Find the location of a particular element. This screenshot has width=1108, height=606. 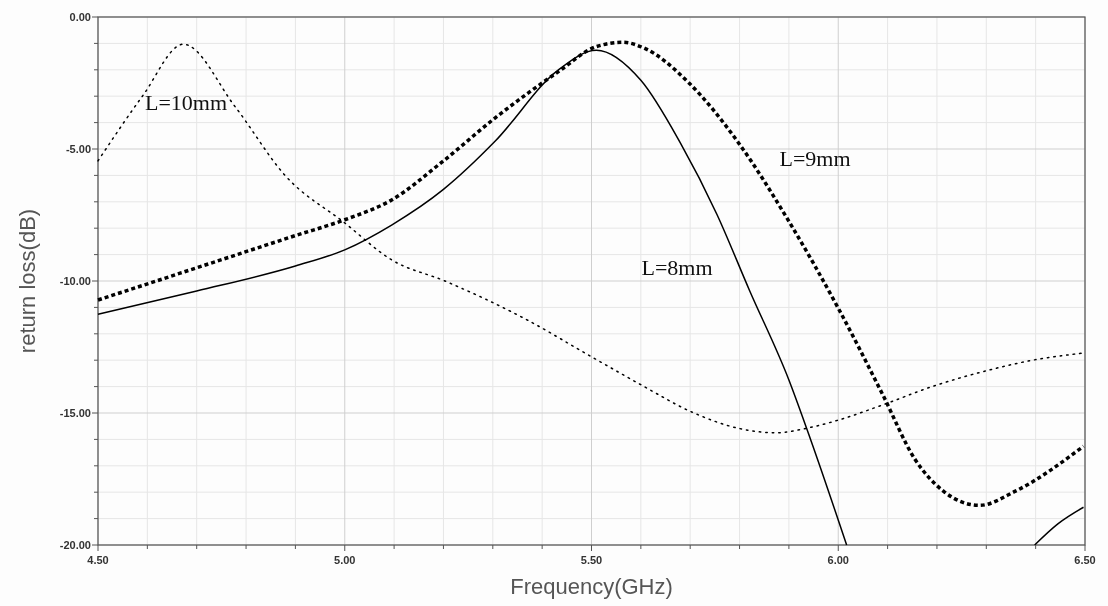

y-axis-title: return loss(dB) is located at coordinates (27, 281).